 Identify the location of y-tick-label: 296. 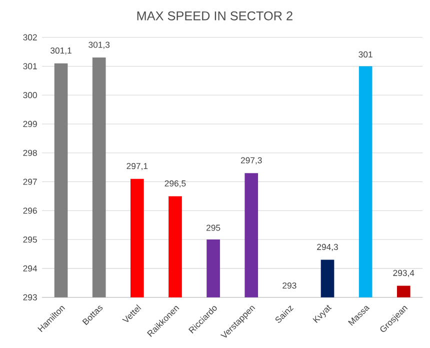
(30, 211).